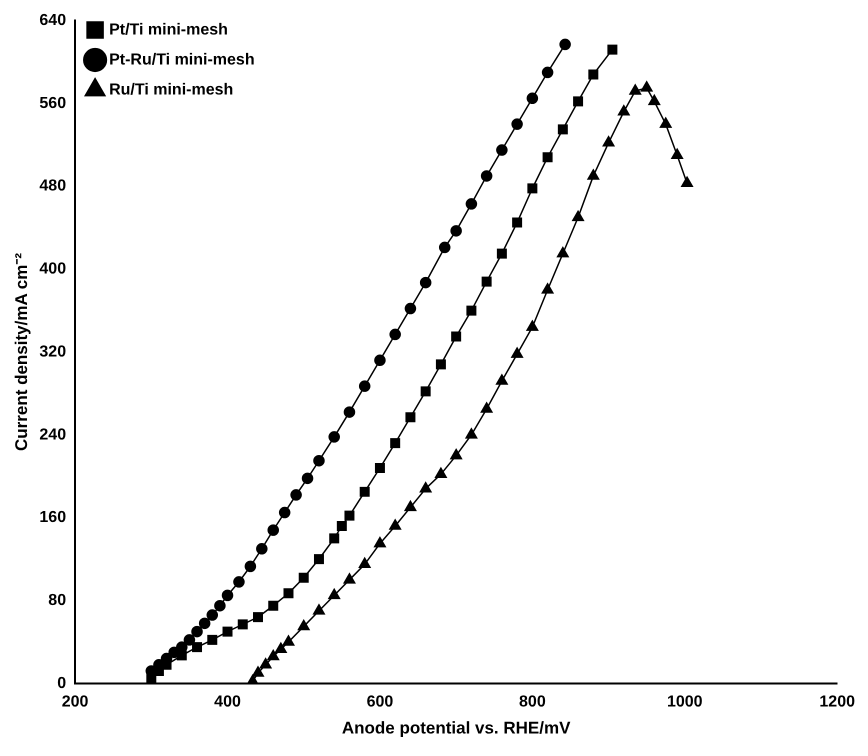  I want to click on x-tick-label: 600, so click(380, 701).